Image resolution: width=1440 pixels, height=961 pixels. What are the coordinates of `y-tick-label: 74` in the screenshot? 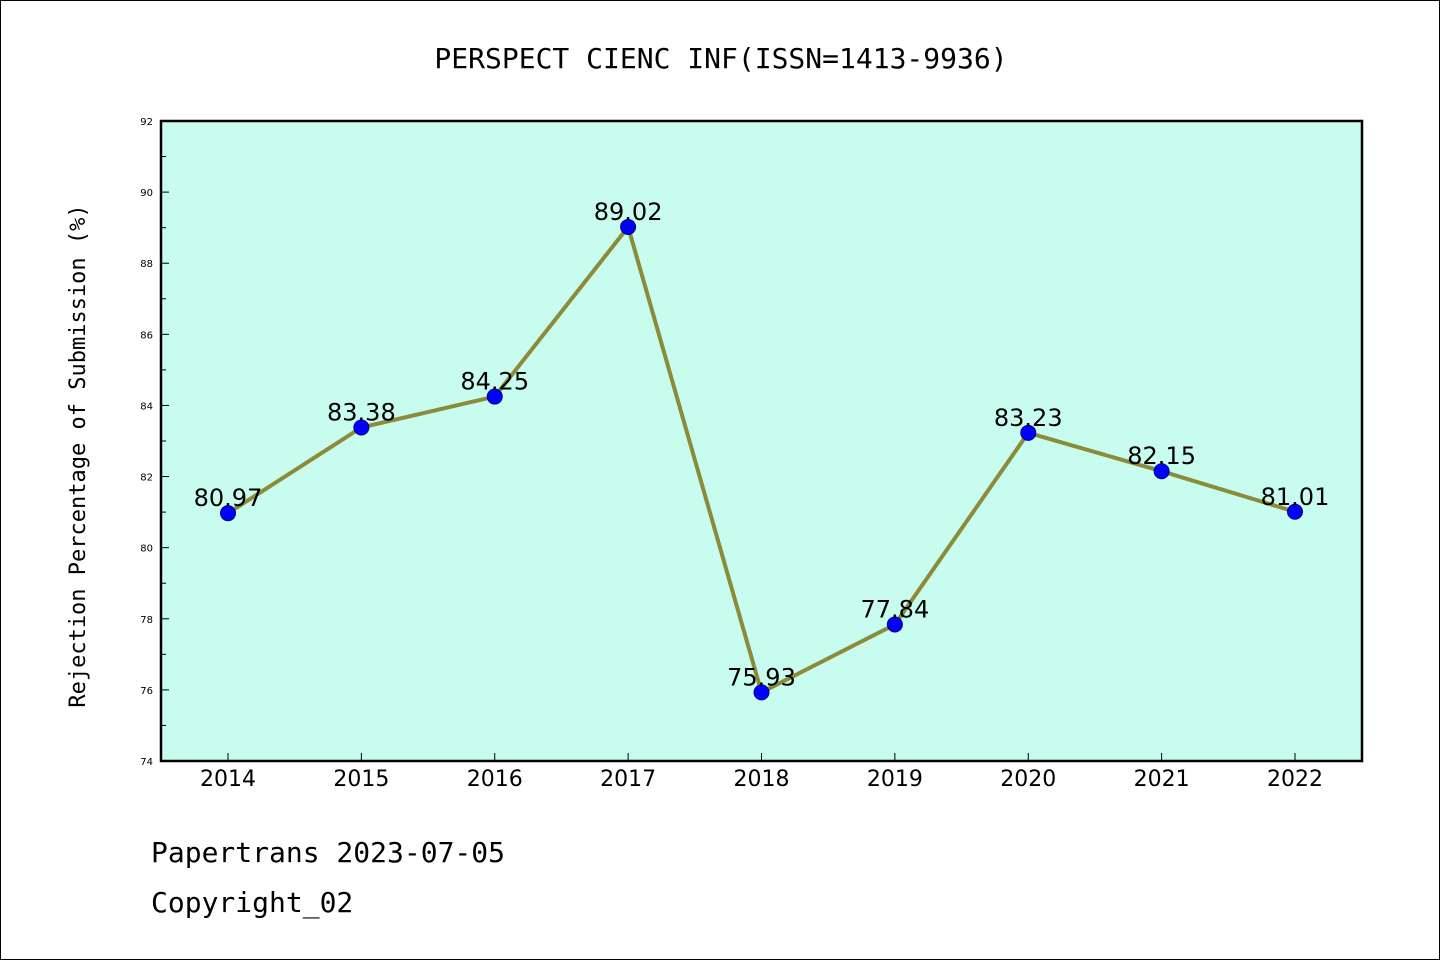 It's located at (146, 762).